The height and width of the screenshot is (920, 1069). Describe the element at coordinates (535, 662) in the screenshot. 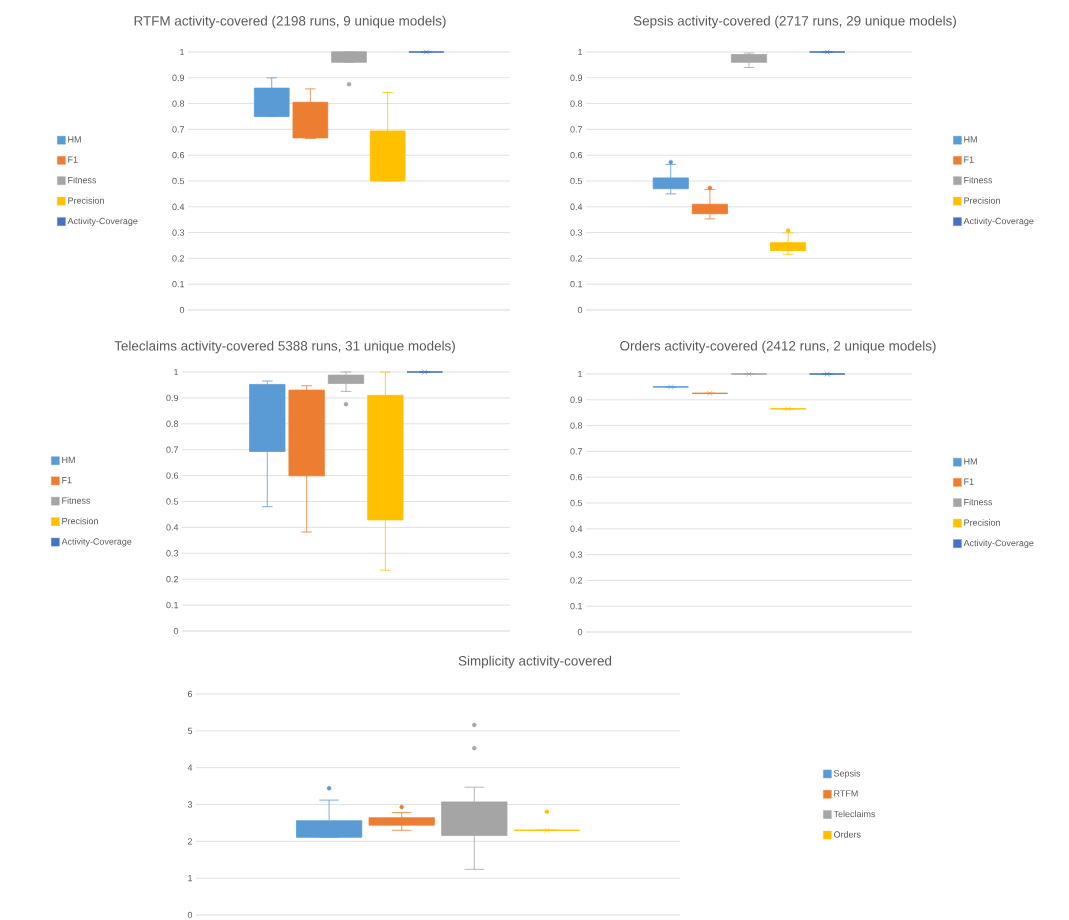

I see `chart-title: Simplicity activity-covered` at that location.